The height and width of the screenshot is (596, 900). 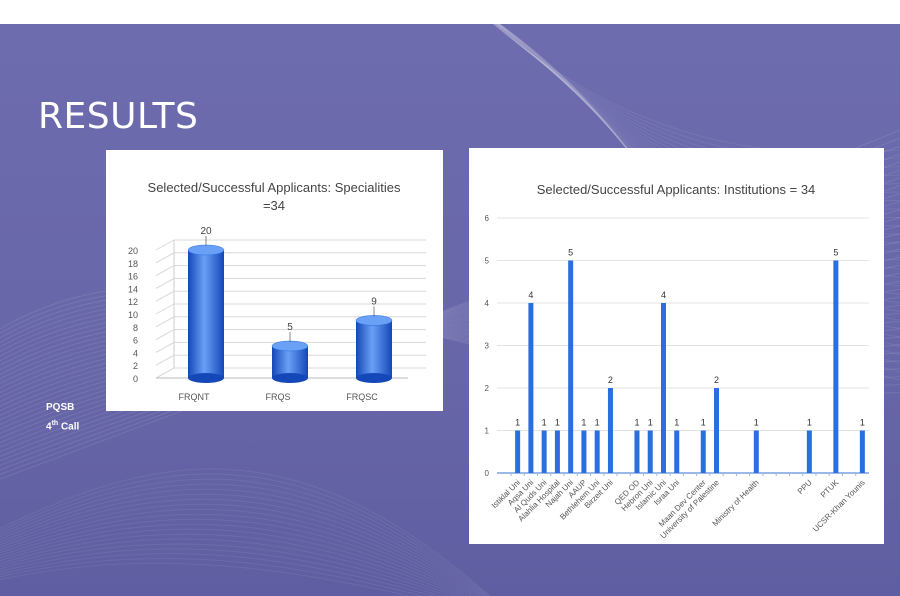 I want to click on chart1-ytick: 16, so click(x=133, y=277).